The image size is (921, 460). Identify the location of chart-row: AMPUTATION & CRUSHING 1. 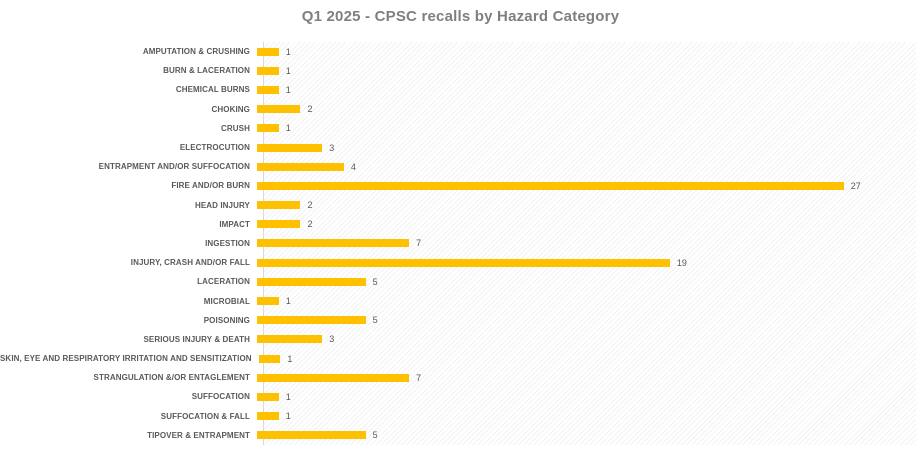
(460, 51).